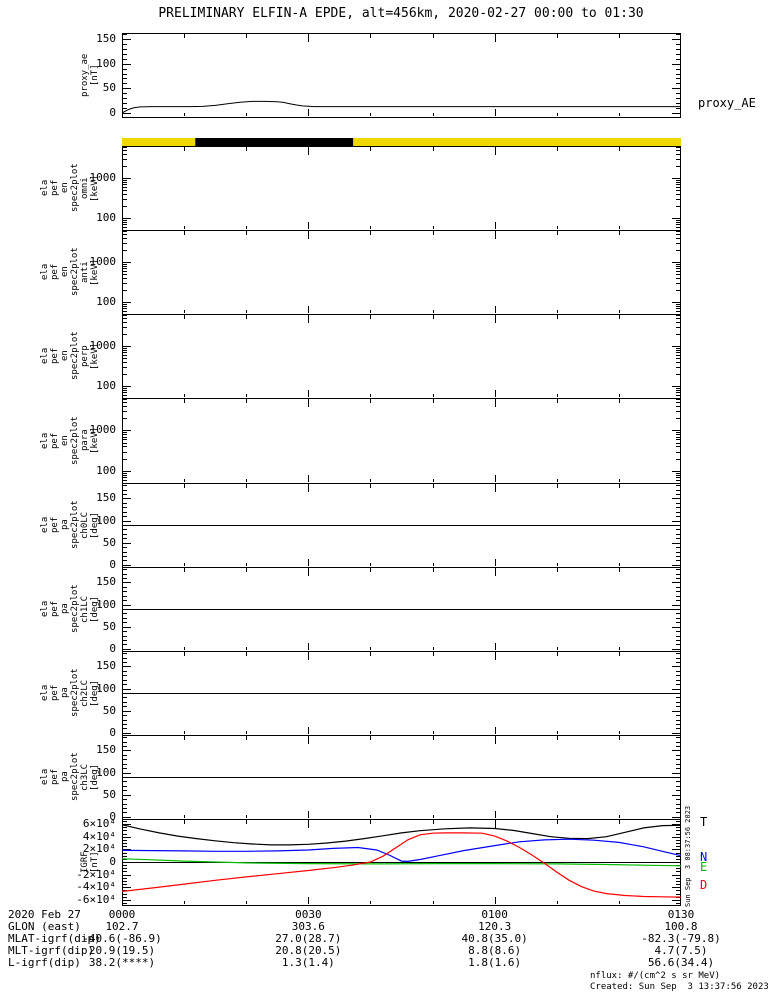 The width and height of the screenshot is (775, 1000). Describe the element at coordinates (727, 103) in the screenshot. I see `proxy-ae-right-label: proxy_AE` at that location.